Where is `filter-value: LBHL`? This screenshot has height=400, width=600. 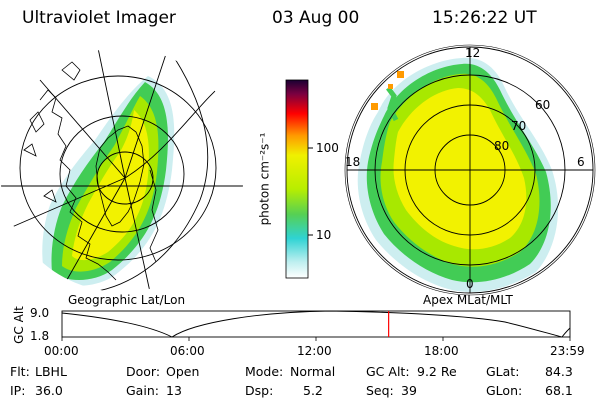
filter-value: LBHL is located at coordinates (51, 371).